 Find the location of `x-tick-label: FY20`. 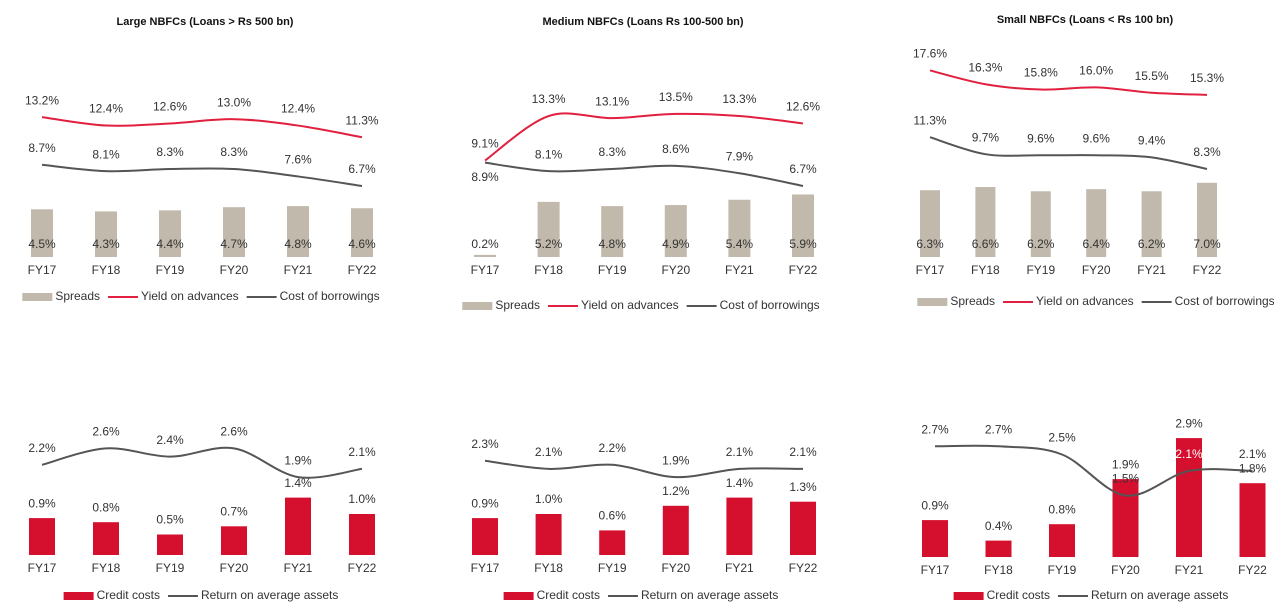

x-tick-label: FY20 is located at coordinates (1096, 270).